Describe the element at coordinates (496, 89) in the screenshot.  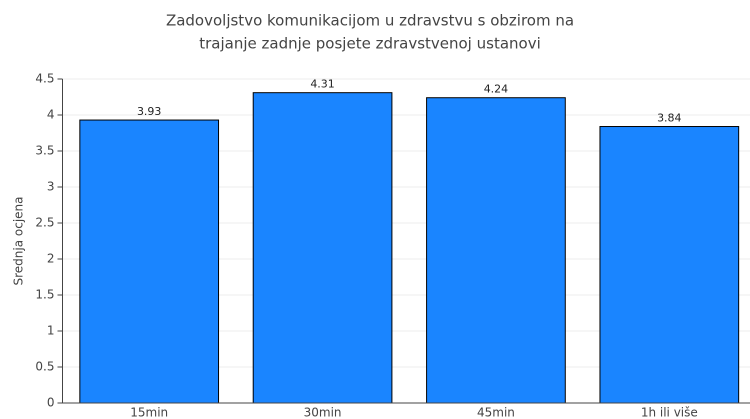
I see `data-label: 4.24` at that location.